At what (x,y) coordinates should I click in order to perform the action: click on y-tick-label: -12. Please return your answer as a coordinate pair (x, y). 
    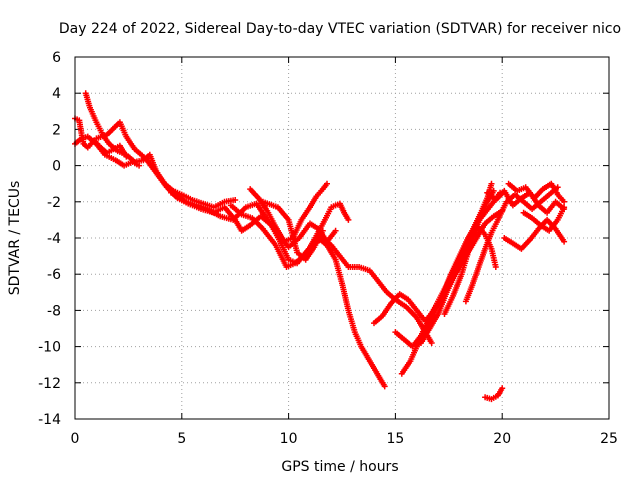
    Looking at the image, I should click on (49, 384).